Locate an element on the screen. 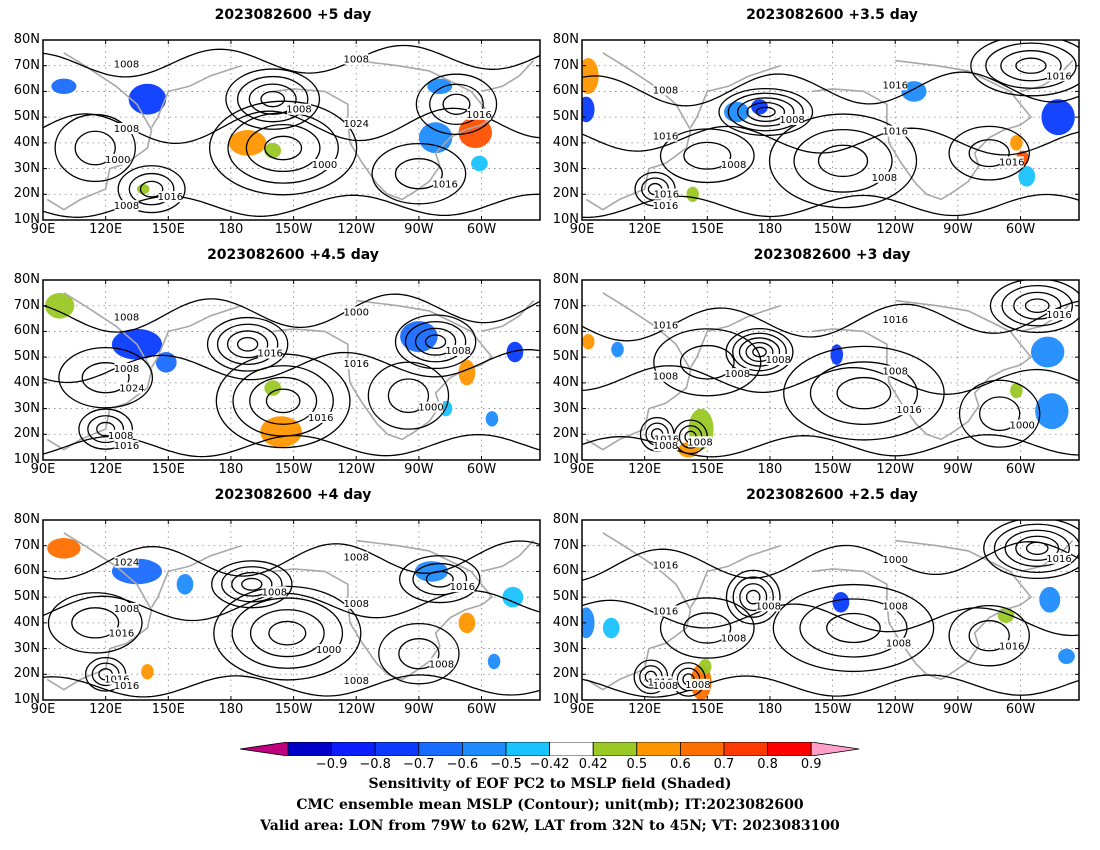 Image resolution: width=1100 pixels, height=850 pixels. lon-tick-label: 60W is located at coordinates (1020, 709).